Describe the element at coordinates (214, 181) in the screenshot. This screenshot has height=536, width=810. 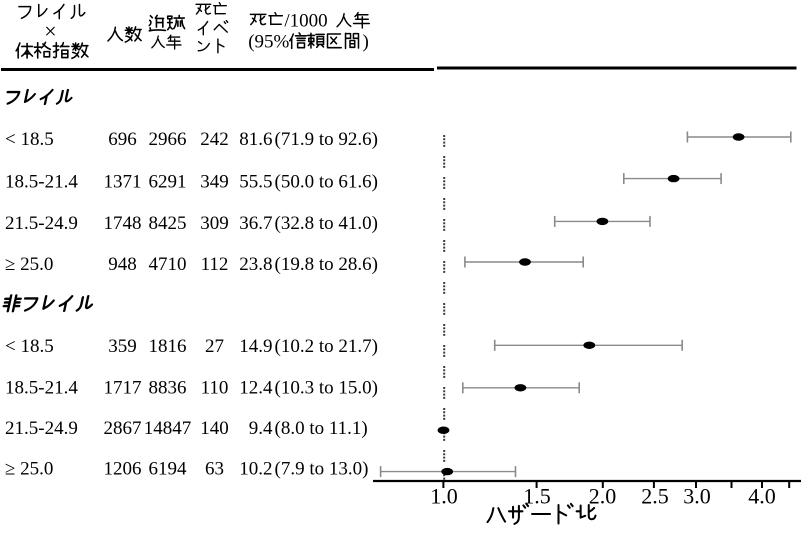
I see `svg-text: 349` at that location.